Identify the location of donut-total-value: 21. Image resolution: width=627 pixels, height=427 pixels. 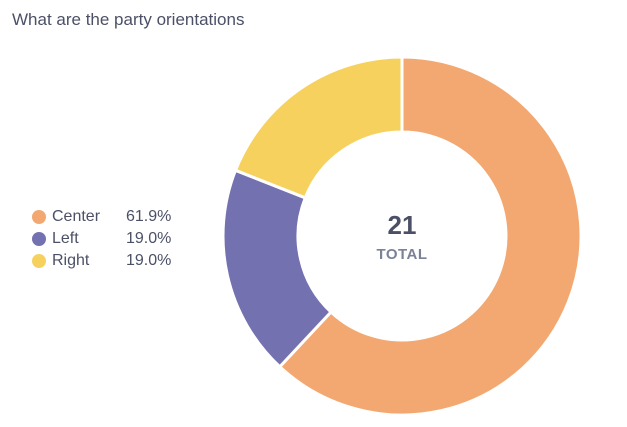
(402, 225).